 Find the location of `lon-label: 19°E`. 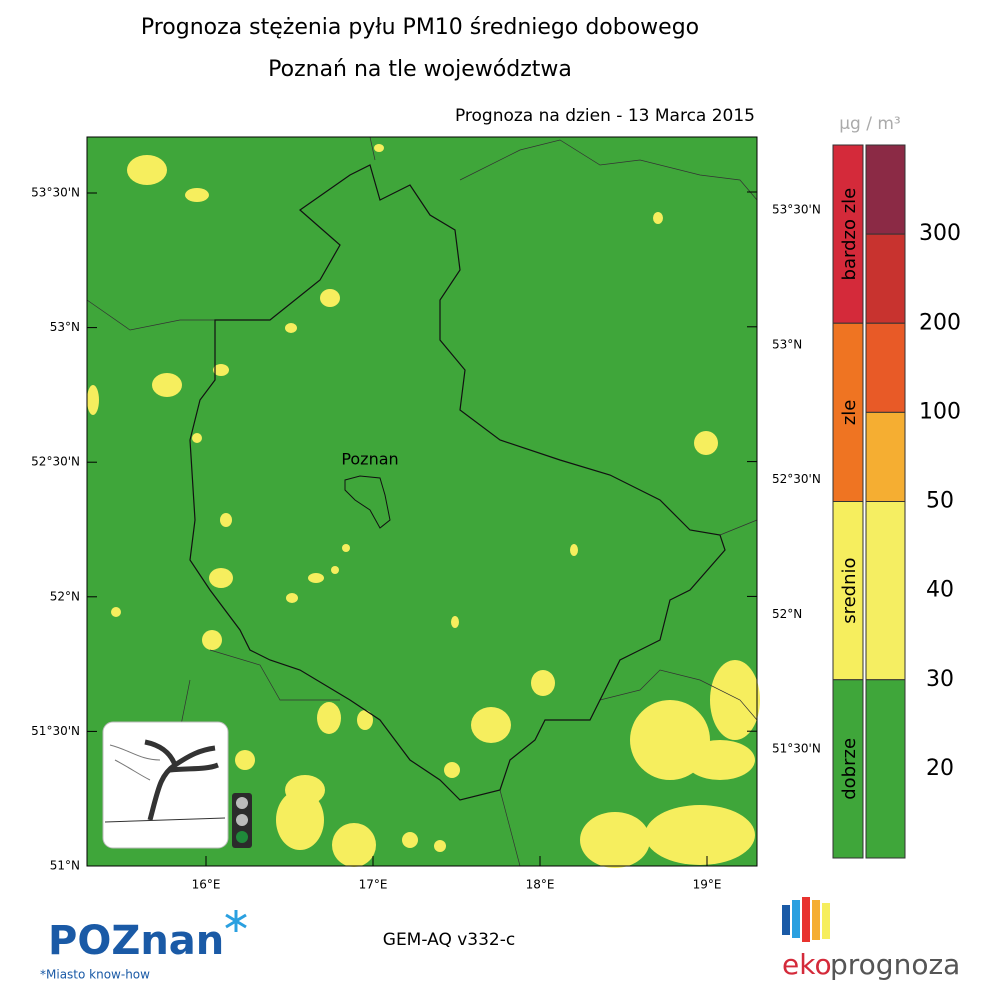

lon-label: 19°E is located at coordinates (707, 885).